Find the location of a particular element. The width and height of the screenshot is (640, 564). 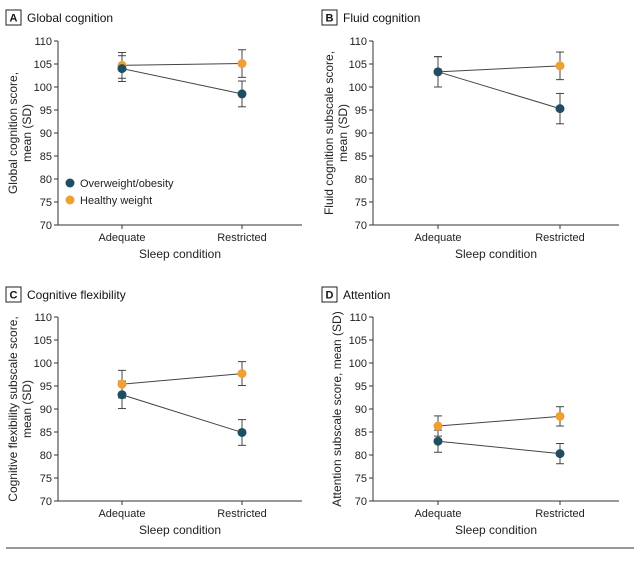

panel-letter: D is located at coordinates (330, 296).